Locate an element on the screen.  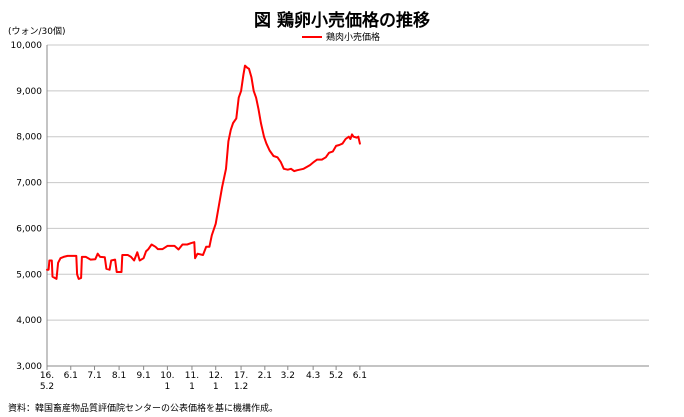
x-tick-label-line2: 5.2 is located at coordinates (47, 387).